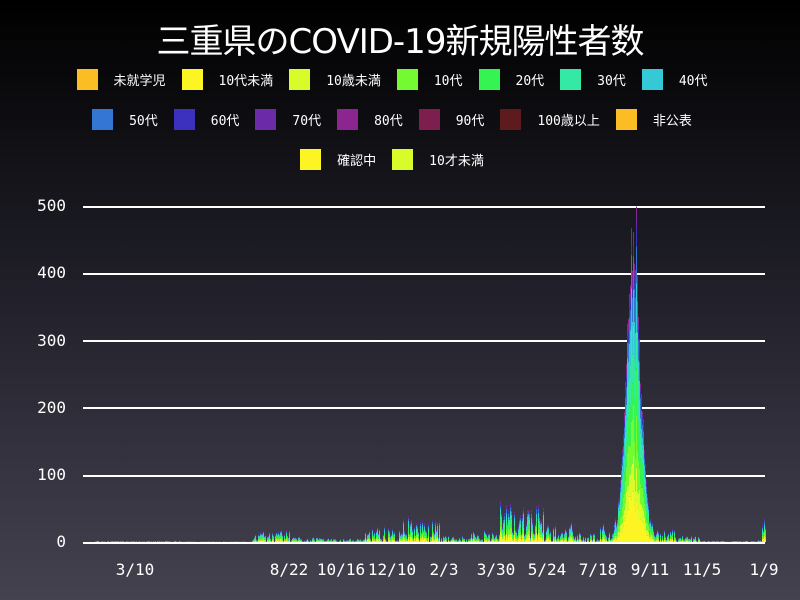 Image resolution: width=800 pixels, height=600 pixels. Describe the element at coordinates (143, 121) in the screenshot. I see `legend-label: 50代` at that location.